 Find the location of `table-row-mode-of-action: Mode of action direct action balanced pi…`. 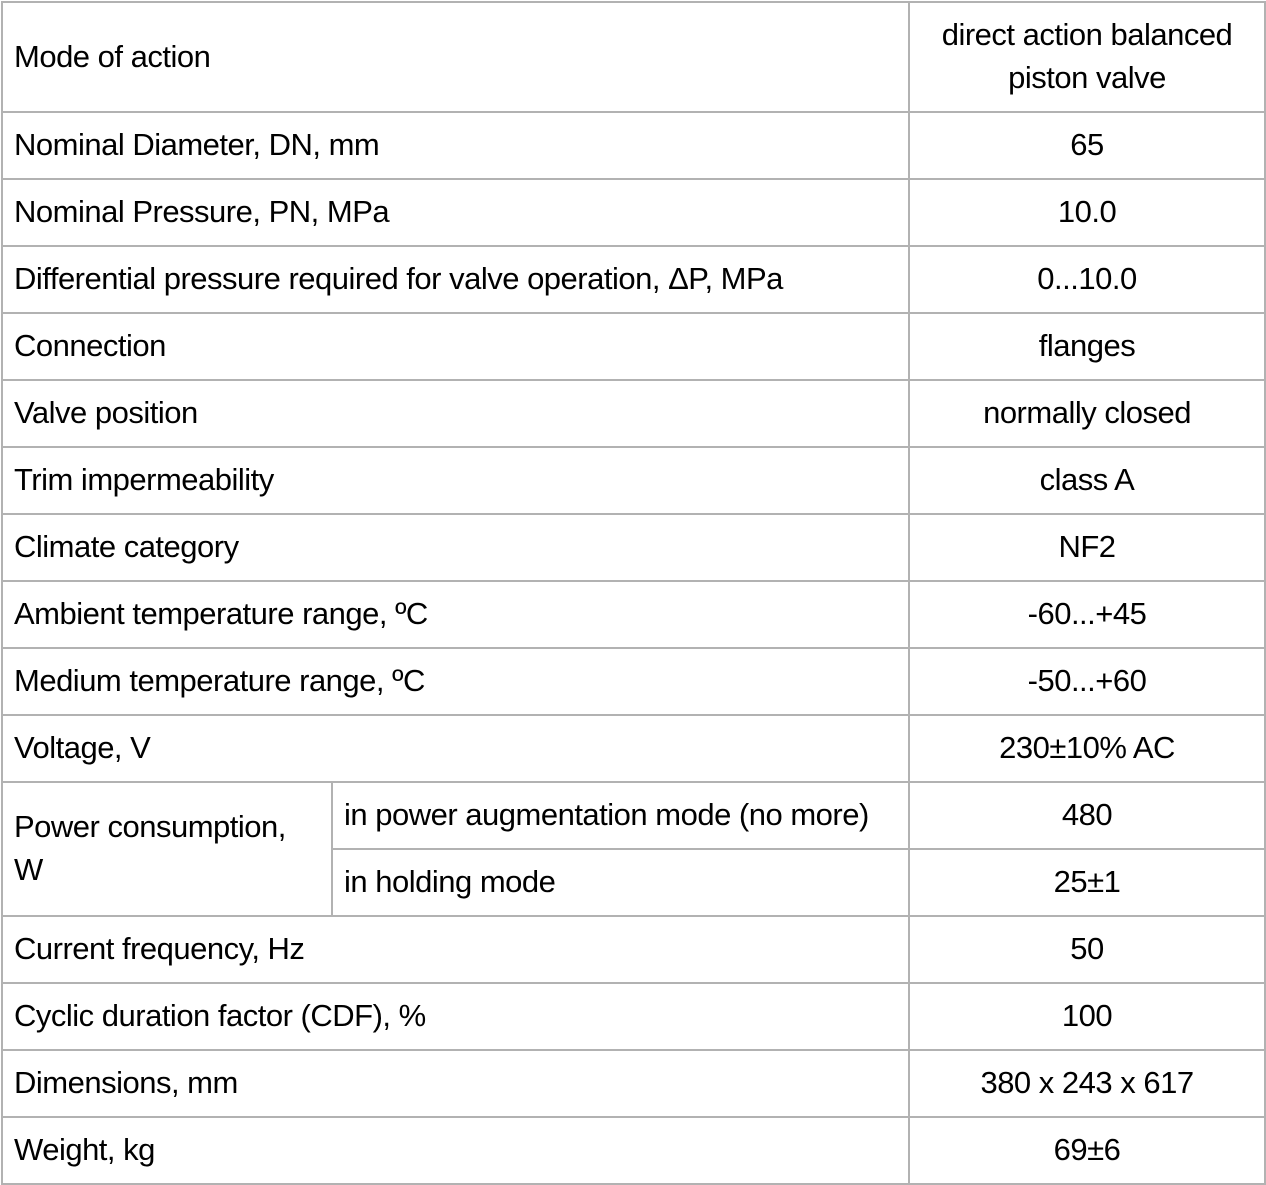

table-row-mode-of-action: Mode of action direct action balanced pi… is located at coordinates (633, 57).